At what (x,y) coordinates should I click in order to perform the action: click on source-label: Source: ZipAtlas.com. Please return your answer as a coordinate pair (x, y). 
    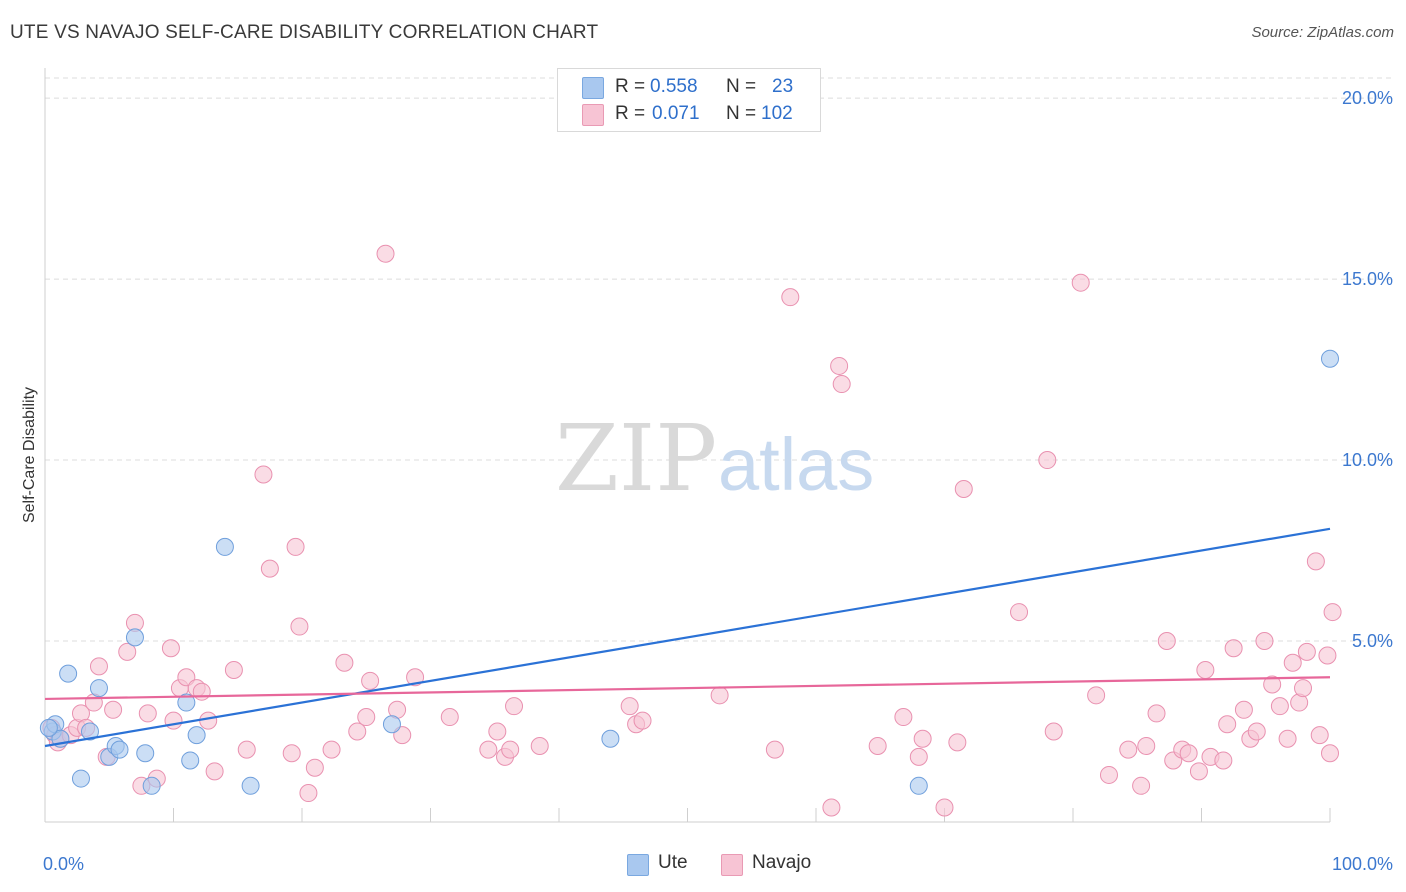
    Looking at the image, I should click on (1322, 32).